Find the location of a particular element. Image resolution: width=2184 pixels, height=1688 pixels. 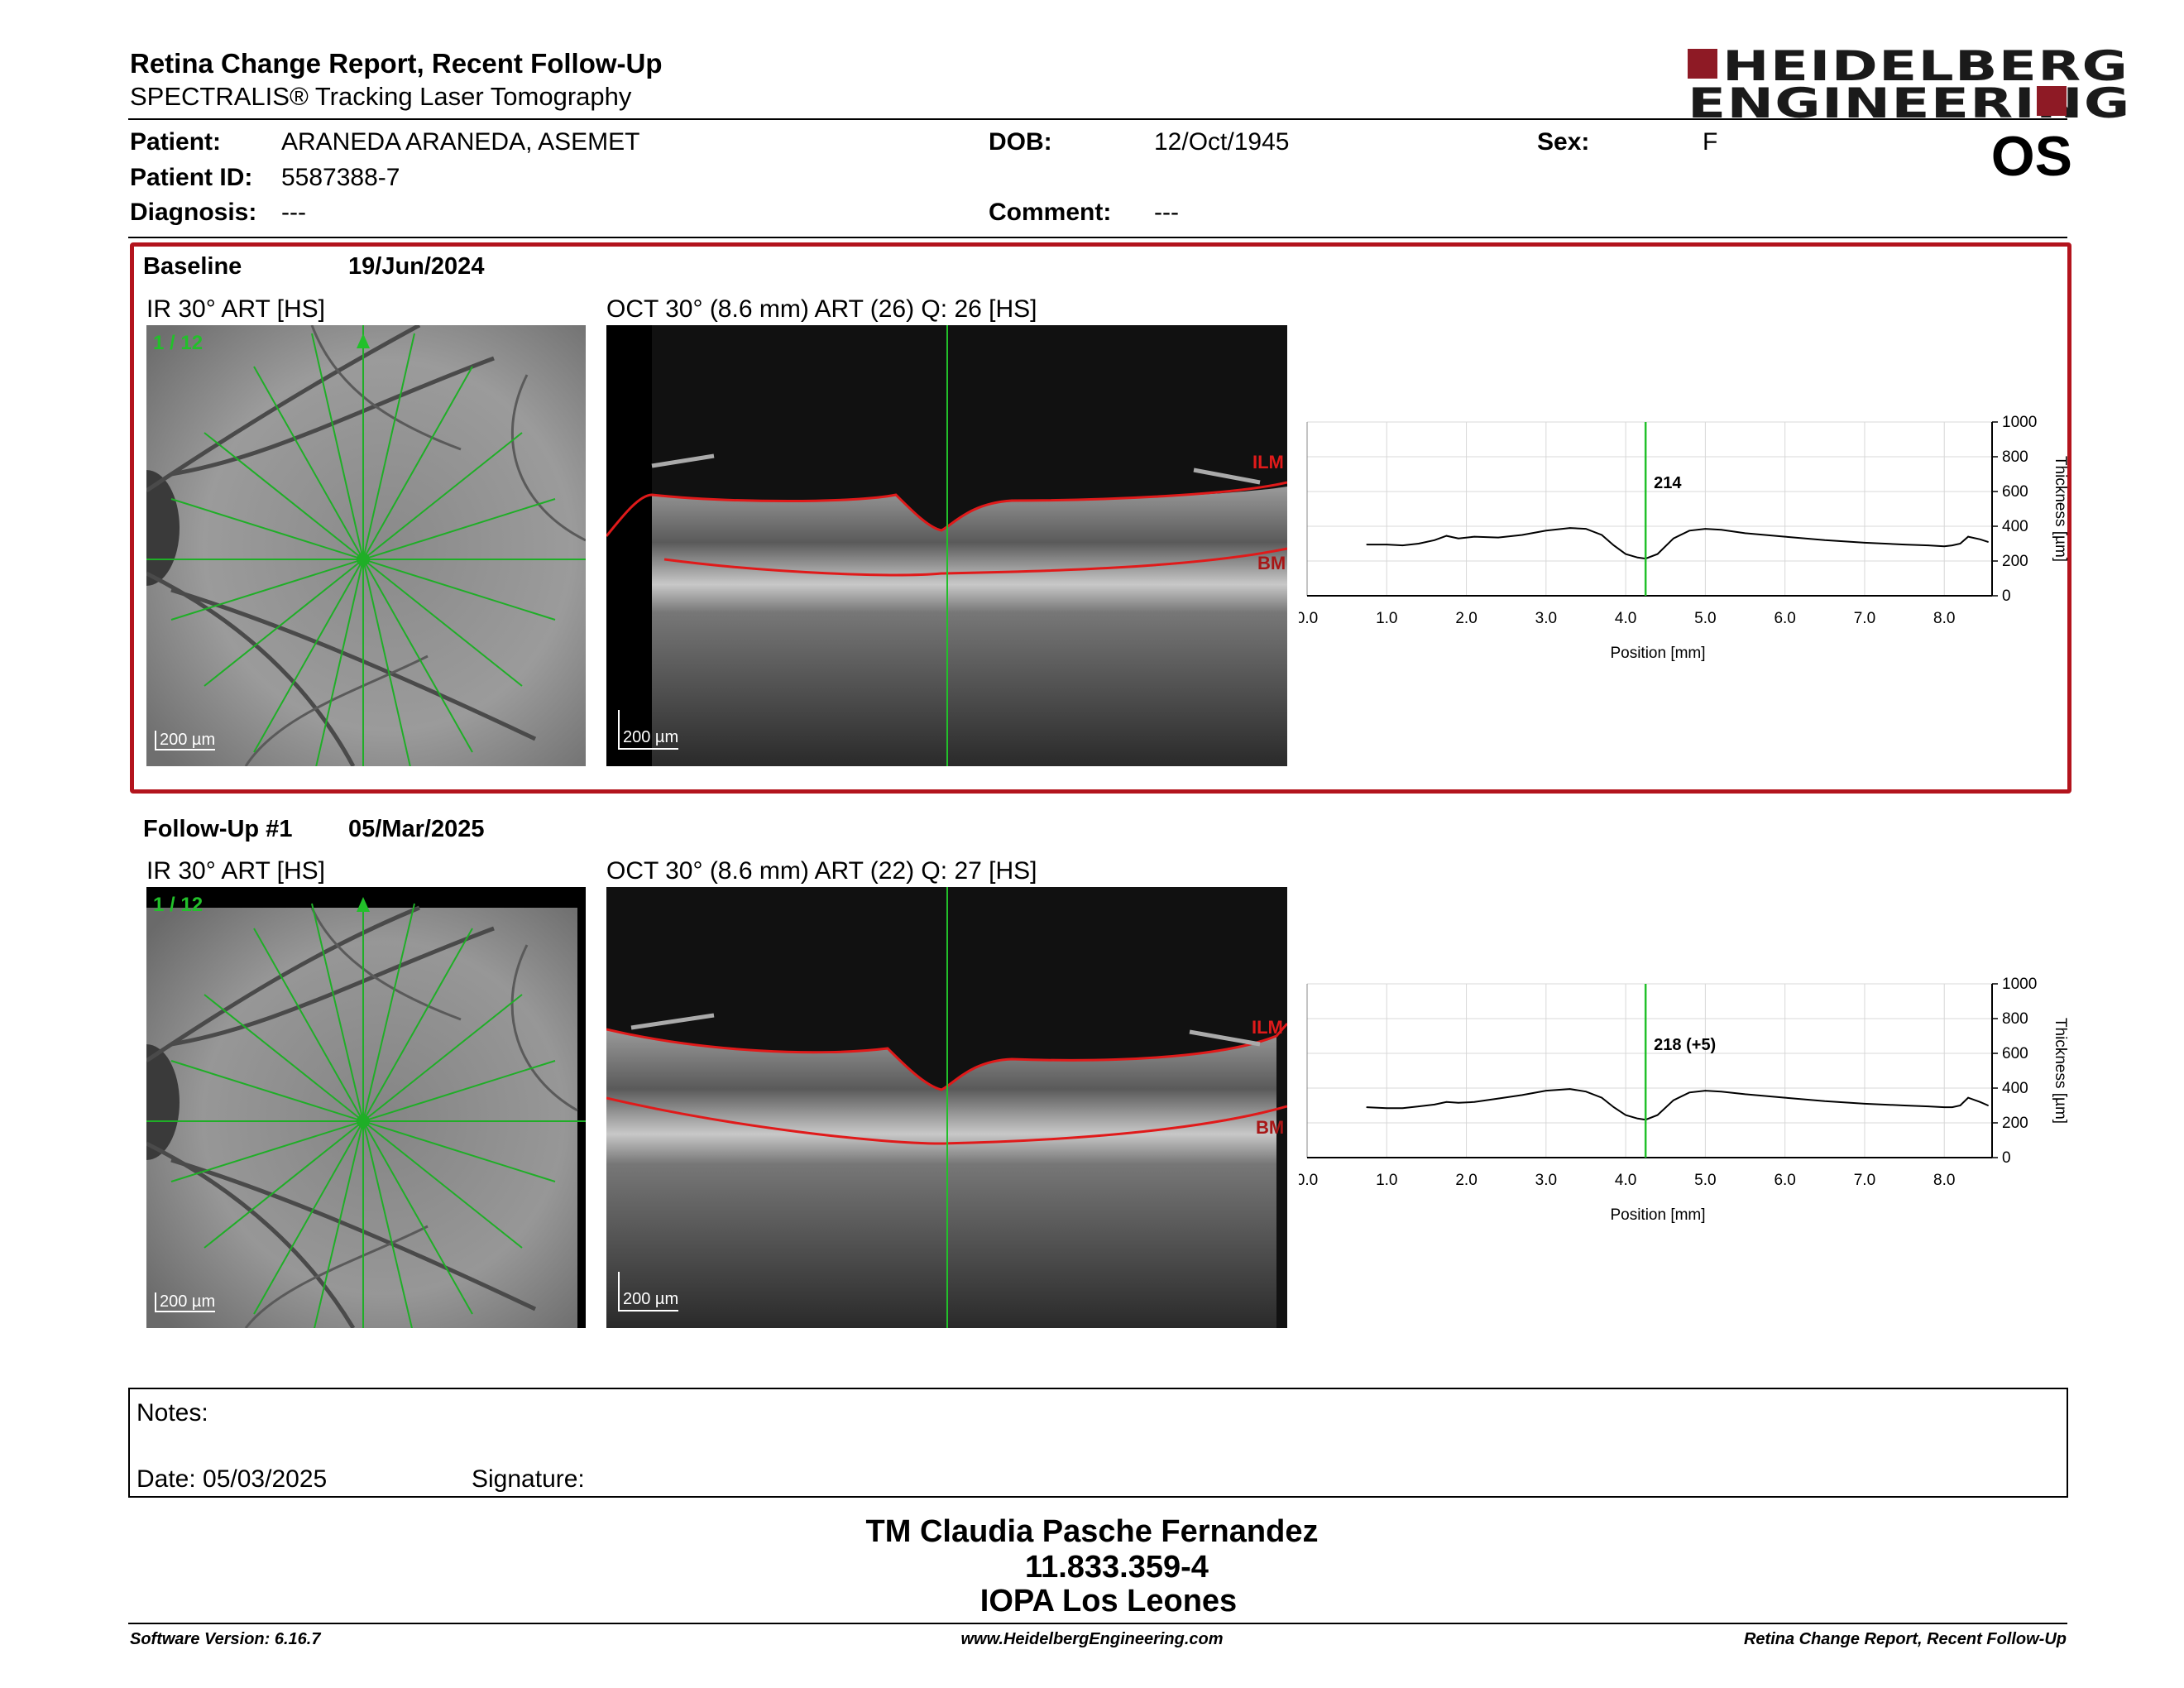

followup-oct-image: ILM BM 200 µm is located at coordinates (946, 1107).